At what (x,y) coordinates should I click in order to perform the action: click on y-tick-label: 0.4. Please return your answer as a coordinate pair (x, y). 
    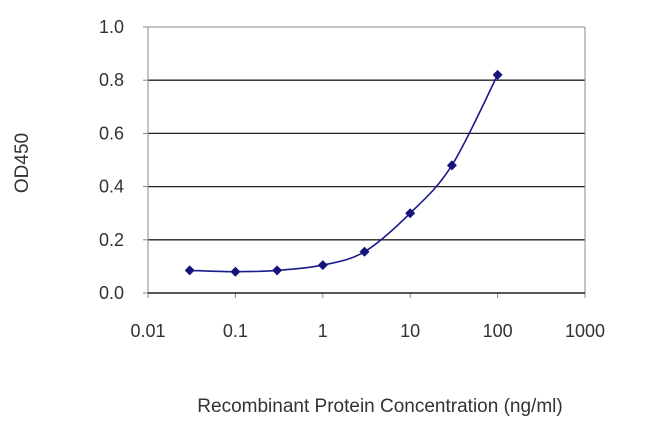
    Looking at the image, I should click on (111, 187).